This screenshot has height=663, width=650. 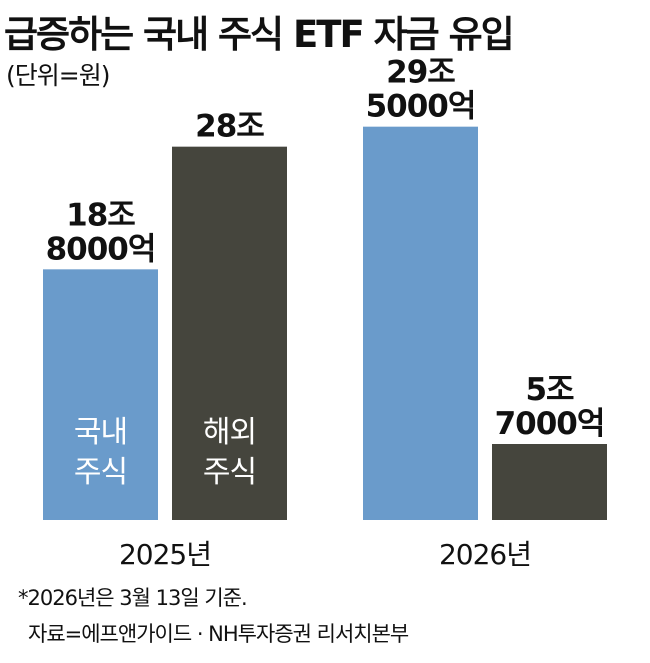 What do you see at coordinates (58, 75) in the screenshot?
I see `unit-note: (단위=원)` at bounding box center [58, 75].